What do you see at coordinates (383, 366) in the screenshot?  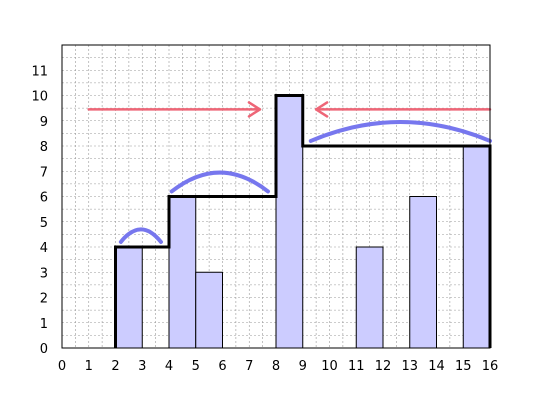 I see `x-tick-label: 12` at bounding box center [383, 366].